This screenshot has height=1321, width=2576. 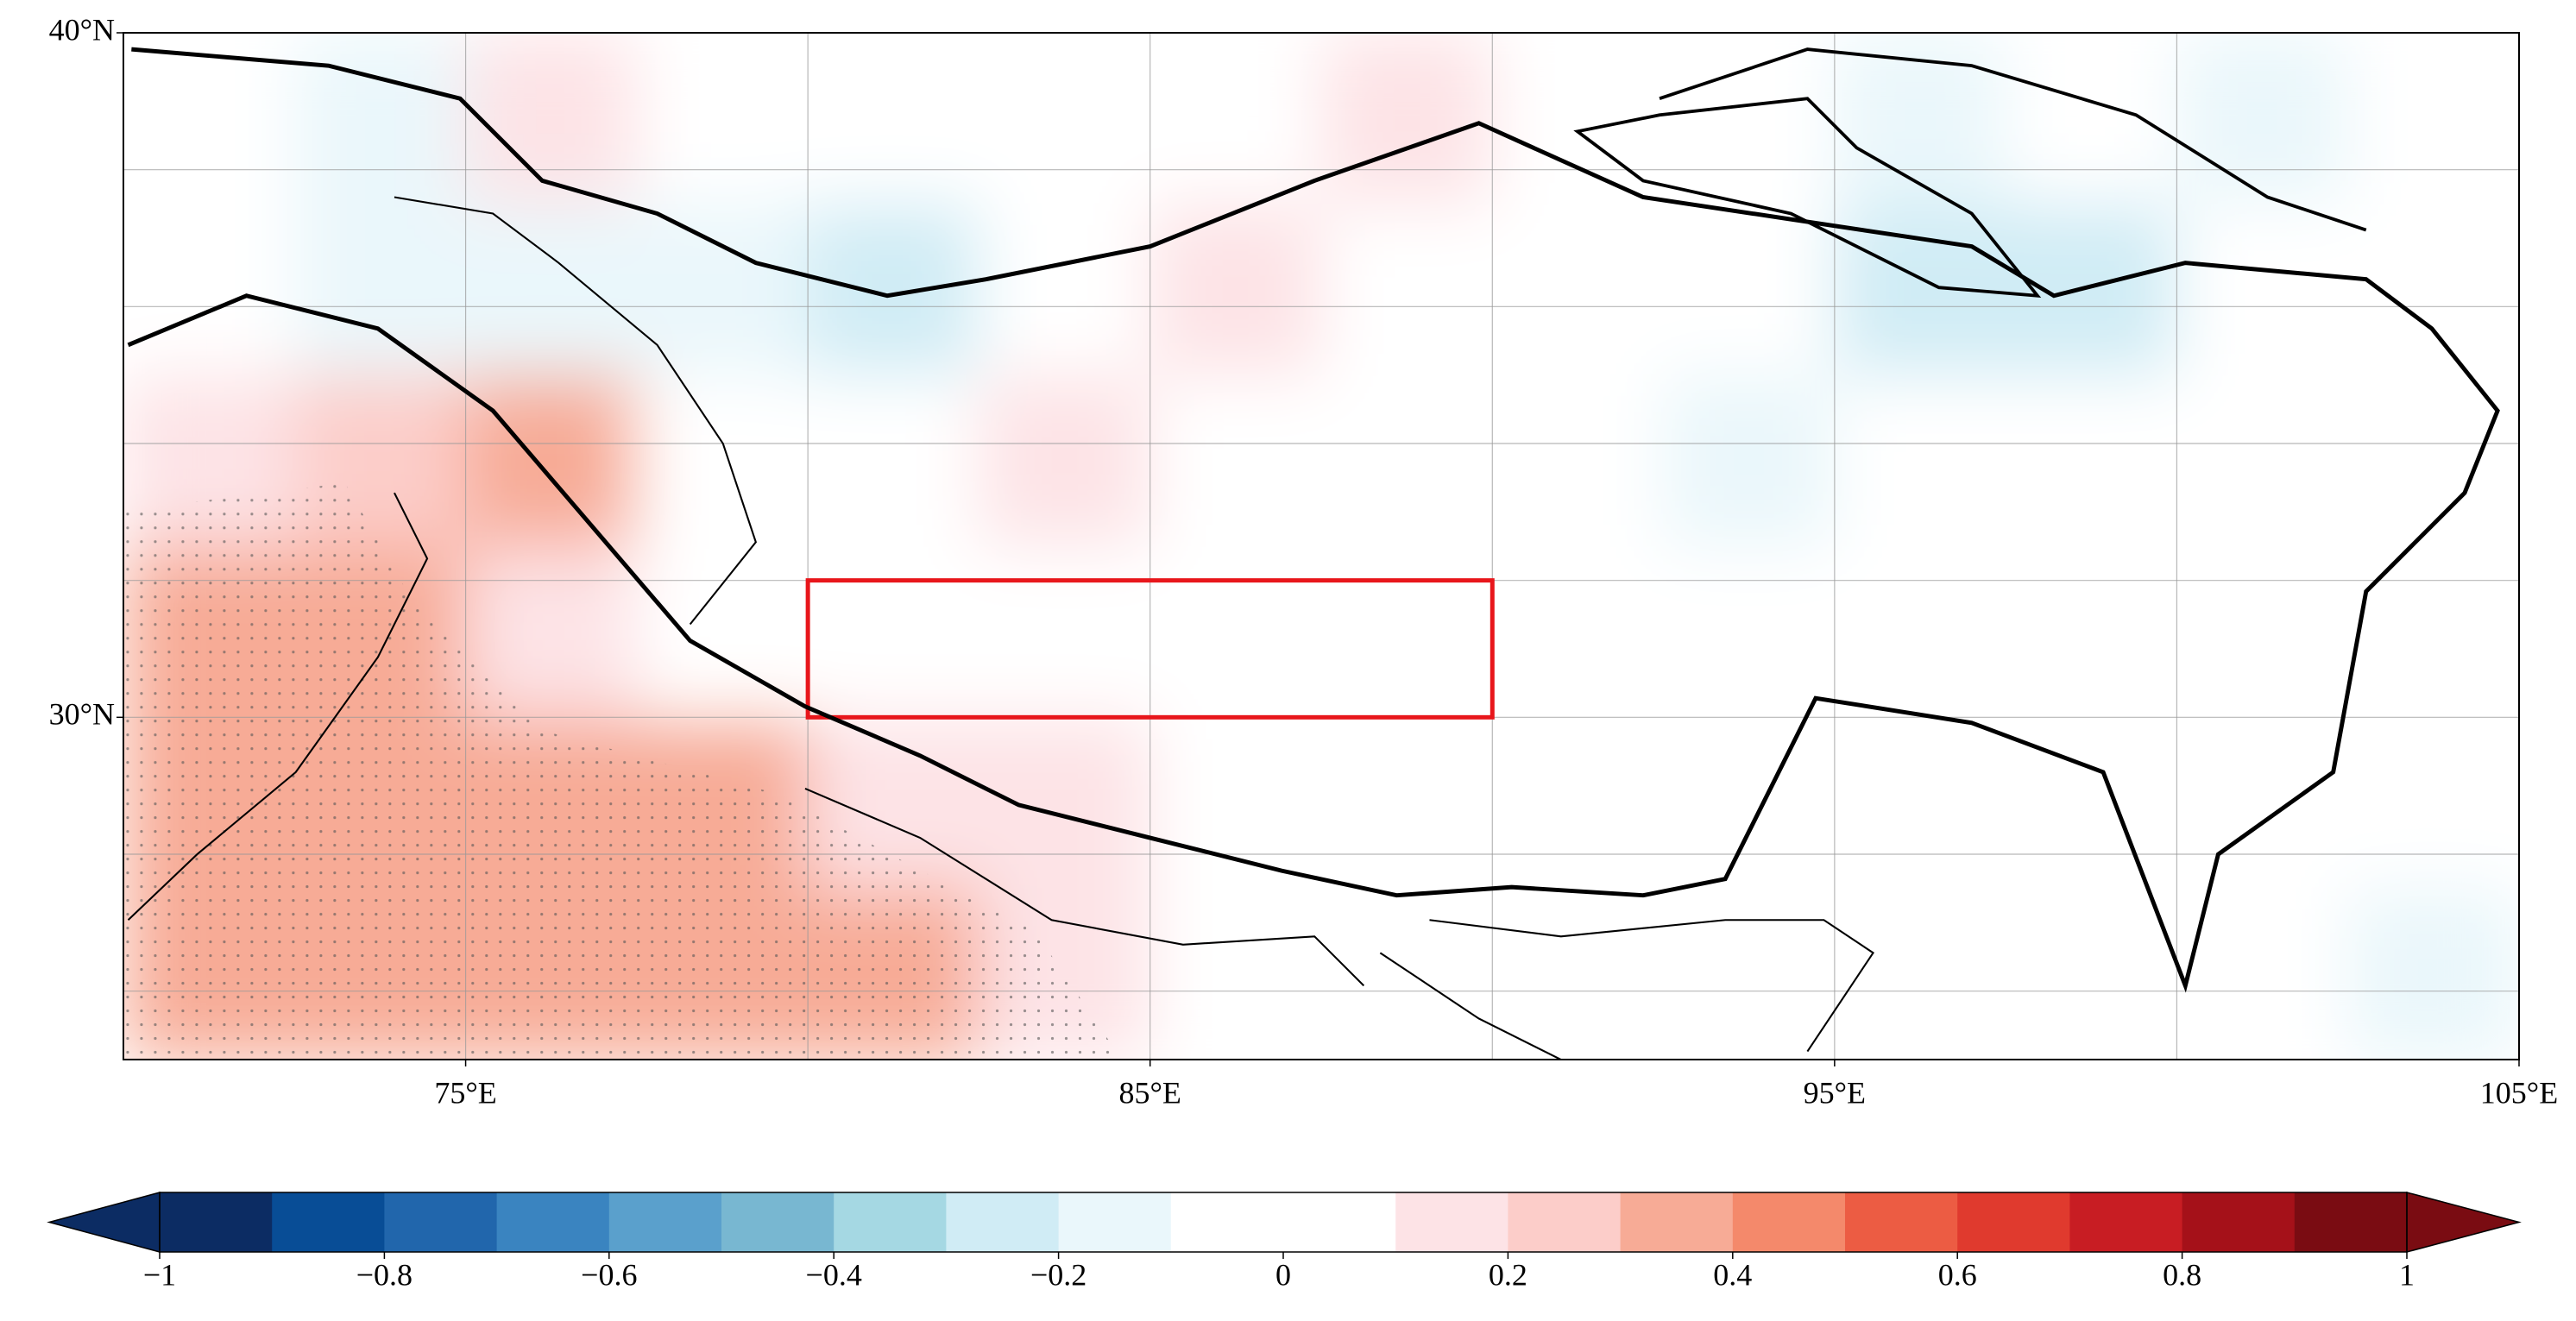 What do you see at coordinates (1283, 1274) in the screenshot?
I see `colorbar-tick-label: 0` at bounding box center [1283, 1274].